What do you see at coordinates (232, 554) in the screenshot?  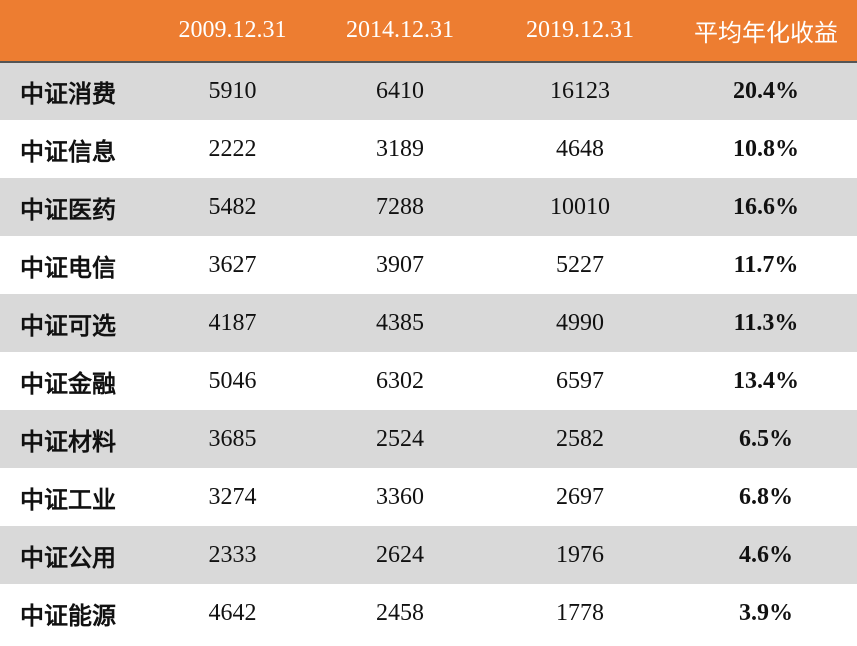 I see `table-cell: 2333` at bounding box center [232, 554].